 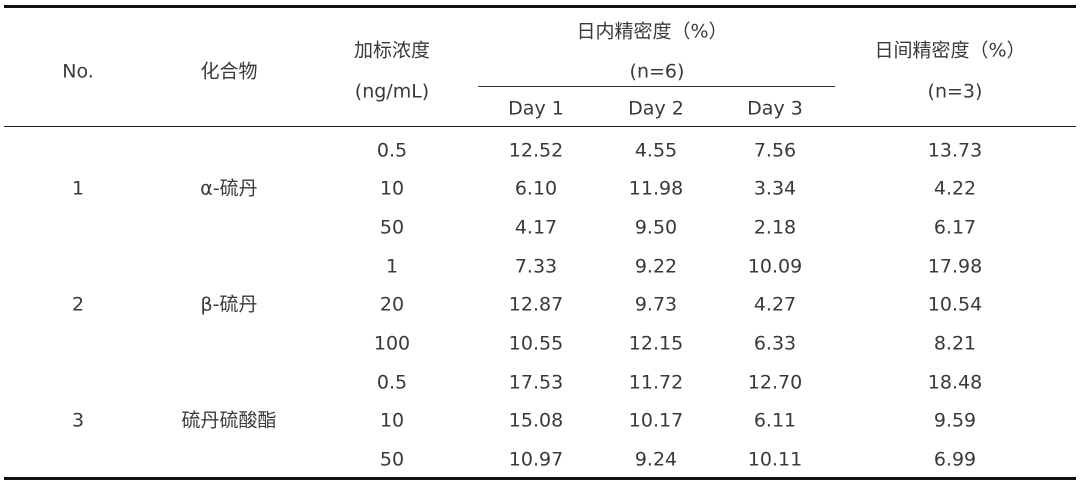 What do you see at coordinates (955, 266) in the screenshot?
I see `cell-inter: 17.98` at bounding box center [955, 266].